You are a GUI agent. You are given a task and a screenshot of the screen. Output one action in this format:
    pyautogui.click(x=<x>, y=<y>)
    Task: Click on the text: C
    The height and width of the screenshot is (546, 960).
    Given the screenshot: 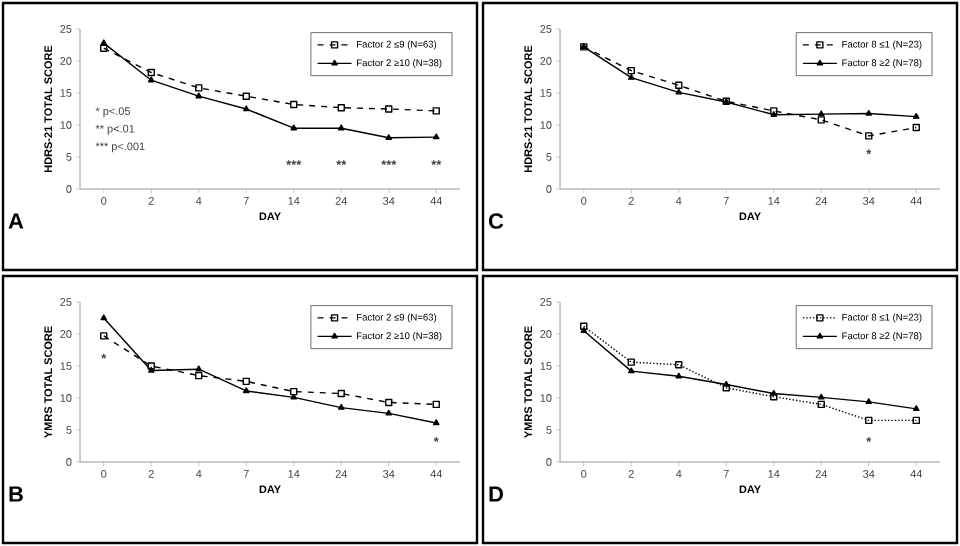 What is the action you would take?
    pyautogui.click(x=496, y=221)
    